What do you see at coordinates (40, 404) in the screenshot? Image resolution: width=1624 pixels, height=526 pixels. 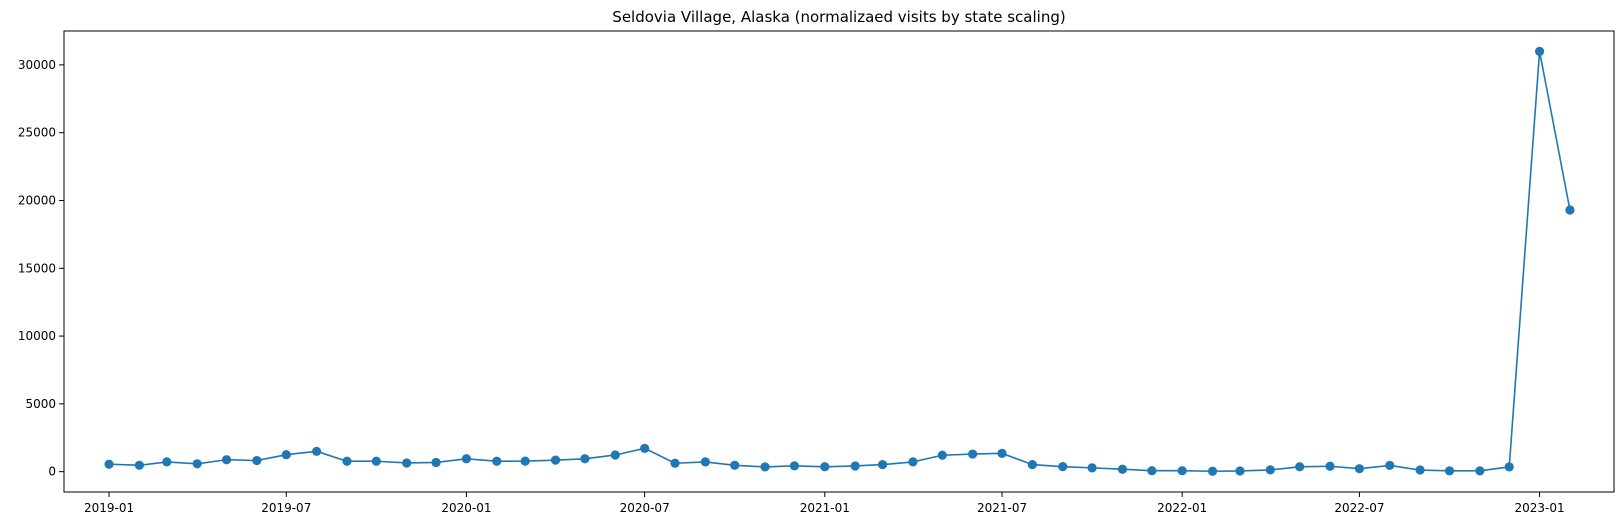 I see `y-tick-label: 5000` at bounding box center [40, 404].